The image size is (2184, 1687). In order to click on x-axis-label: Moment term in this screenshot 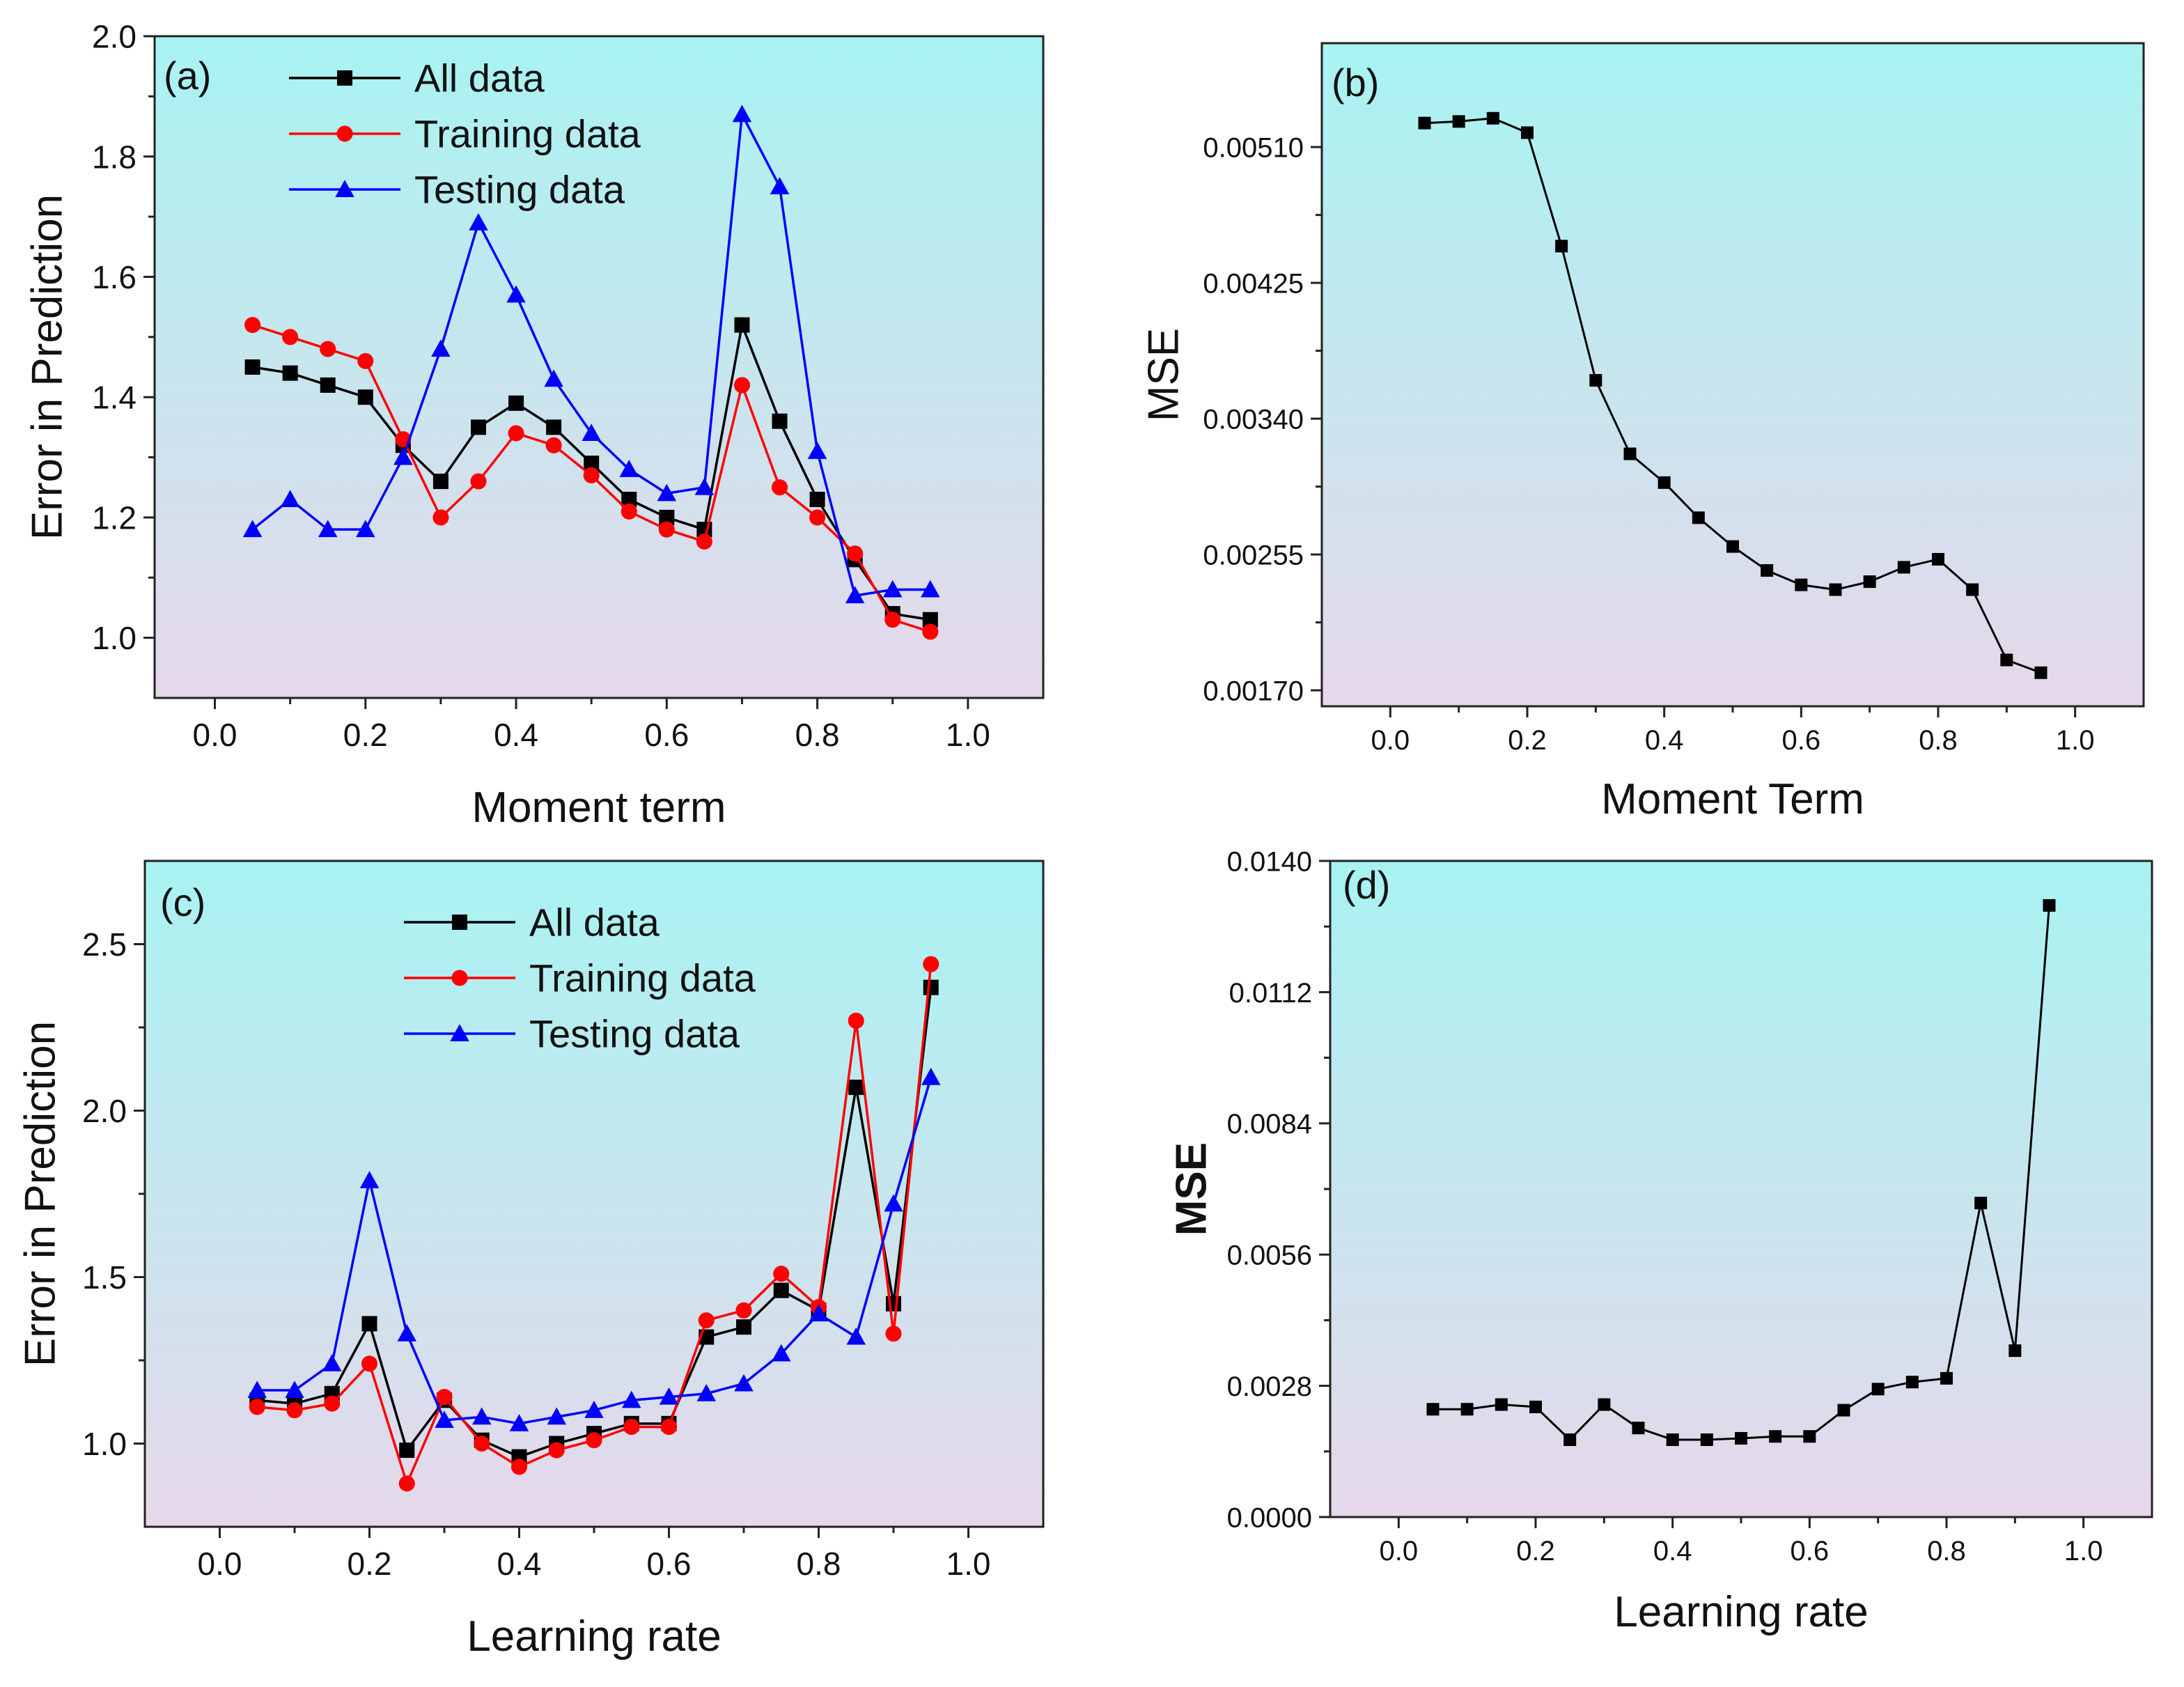, I will do `click(598, 808)`.